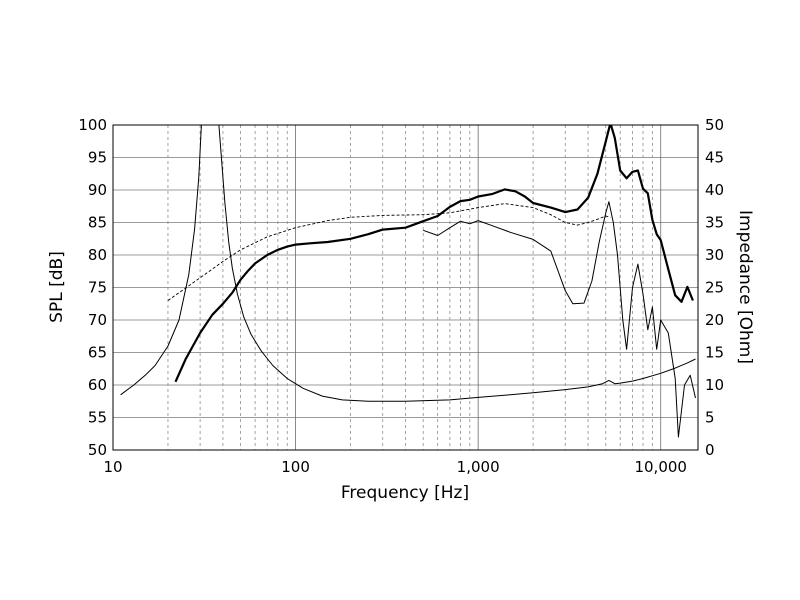 This screenshot has width=800, height=600. Describe the element at coordinates (714, 385) in the screenshot. I see `y-right-tick-label: 10` at that location.